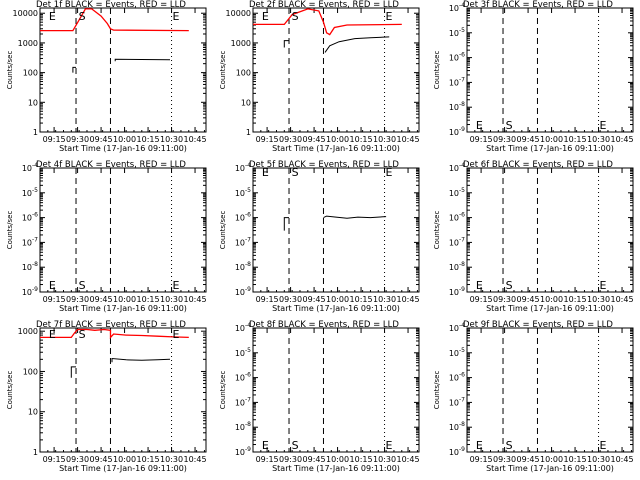 Image resolution: width=640 pixels, height=480 pixels. What do you see at coordinates (111, 5) in the screenshot?
I see `chart-title: Det 1f BLACK = Events, RED = LLD` at bounding box center [111, 5].